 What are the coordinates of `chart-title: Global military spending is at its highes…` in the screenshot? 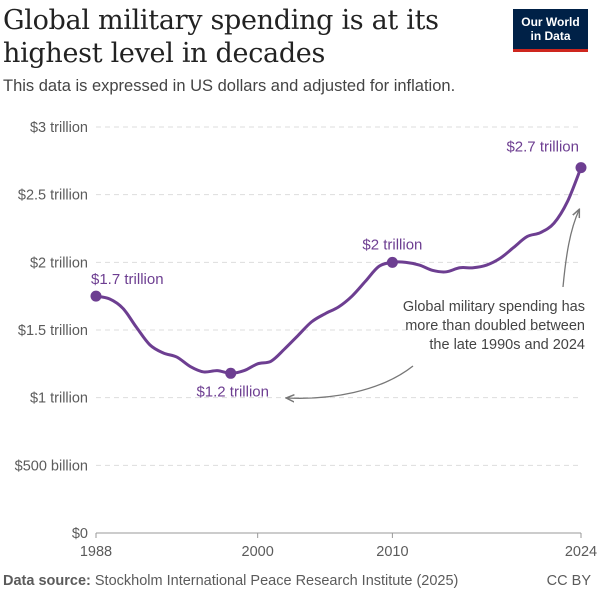 It's located at (253, 37).